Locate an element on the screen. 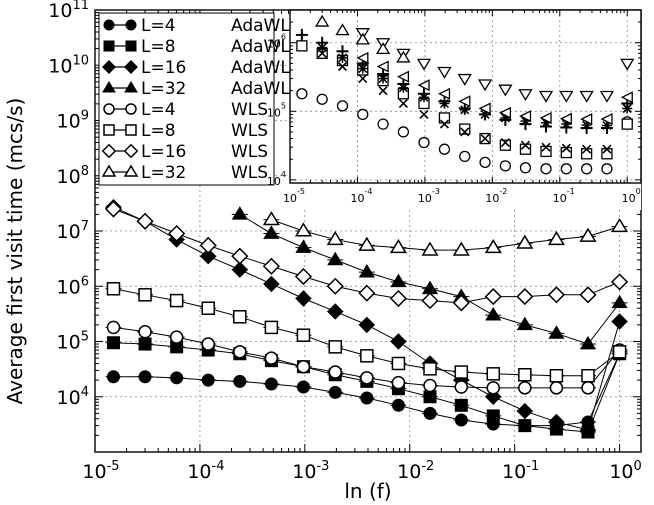 The width and height of the screenshot is (654, 505). series-line is located at coordinates (445, 235).